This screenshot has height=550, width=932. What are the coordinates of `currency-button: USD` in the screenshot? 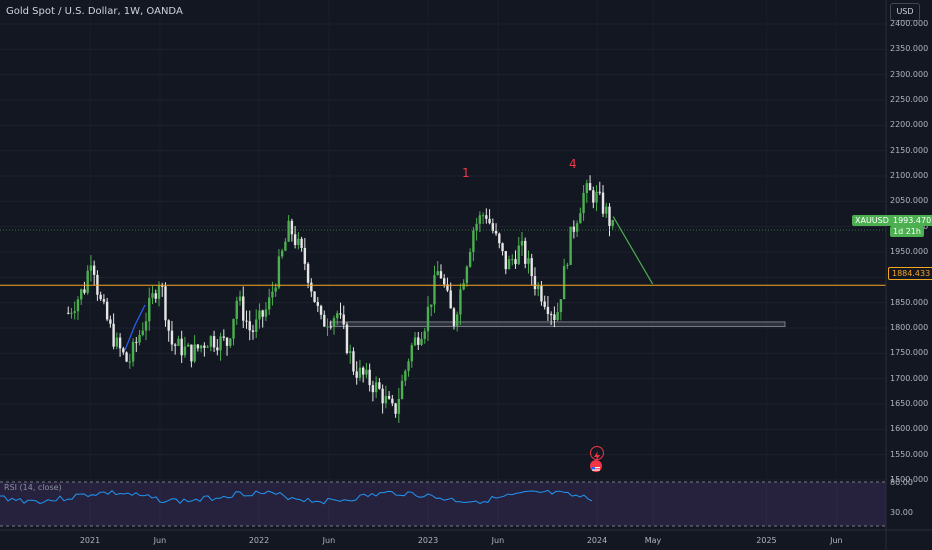 It's located at (905, 12).